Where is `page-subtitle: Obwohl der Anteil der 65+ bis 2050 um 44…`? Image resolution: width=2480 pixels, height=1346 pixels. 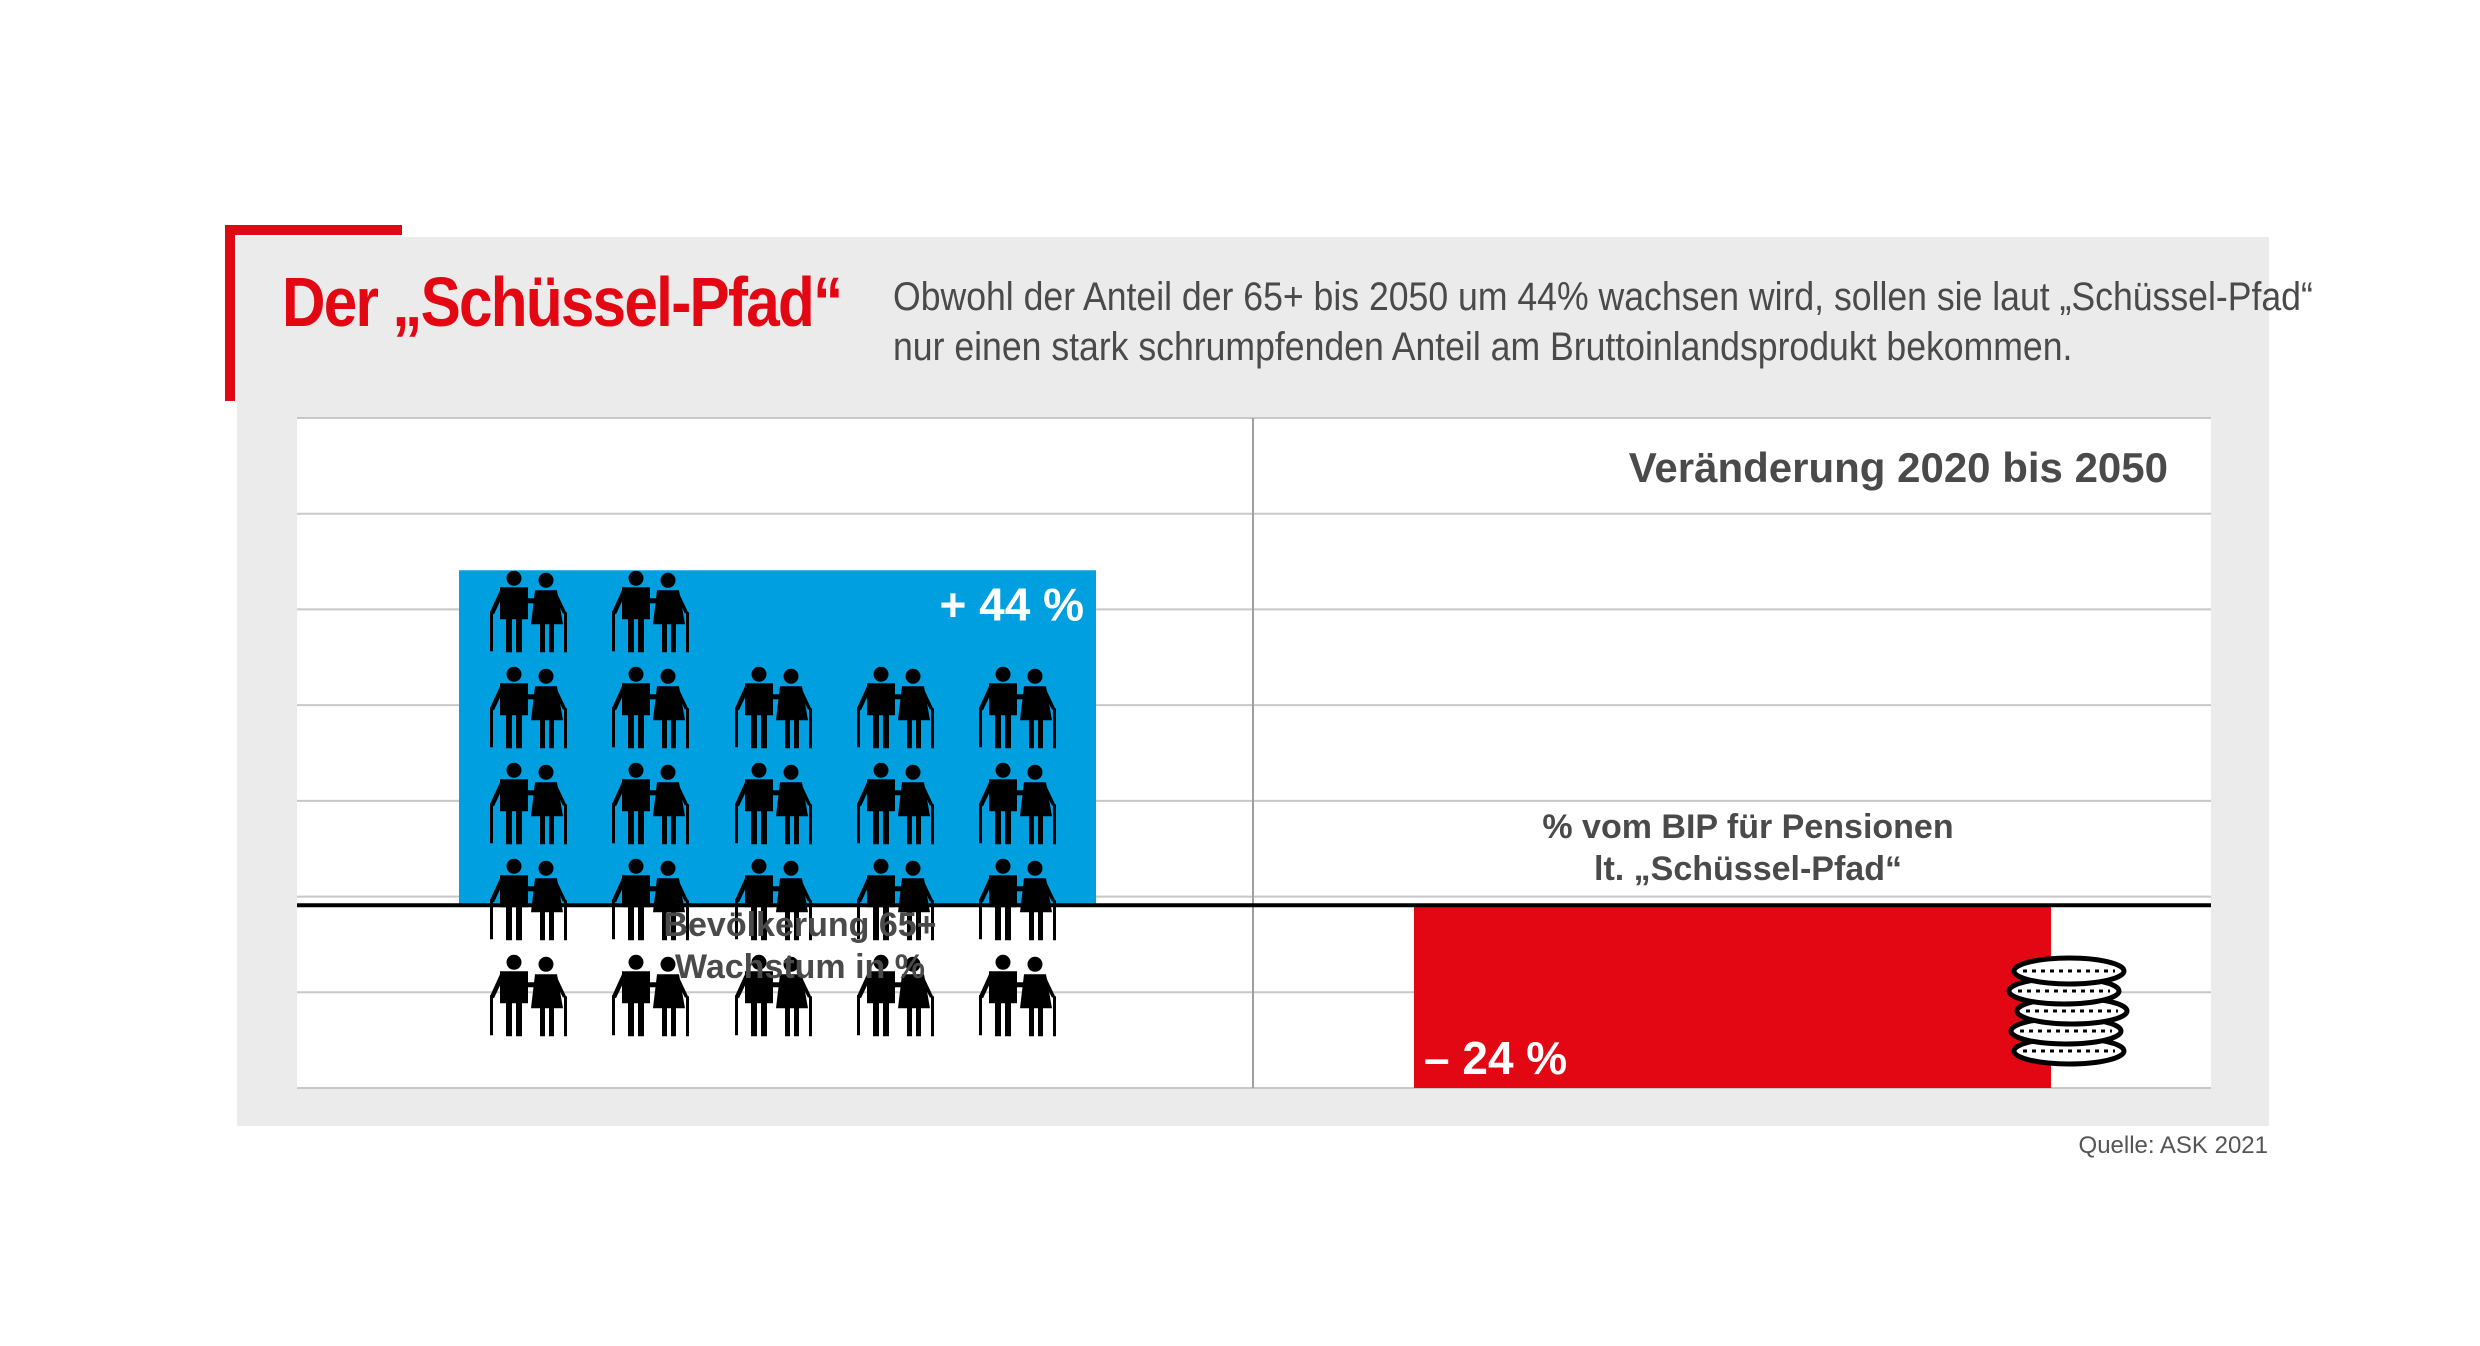
page-subtitle: Obwohl der Anteil der 65+ bis 2050 um 44… is located at coordinates (1603, 322).